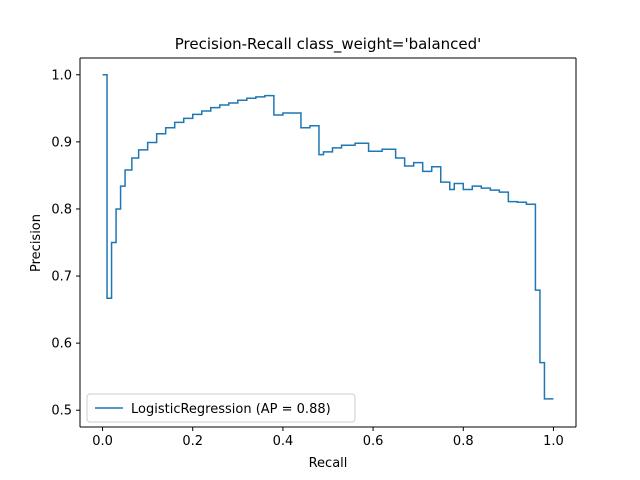 The width and height of the screenshot is (640, 480). What do you see at coordinates (61, 277) in the screenshot?
I see `y-tick-label: 0.7` at bounding box center [61, 277].